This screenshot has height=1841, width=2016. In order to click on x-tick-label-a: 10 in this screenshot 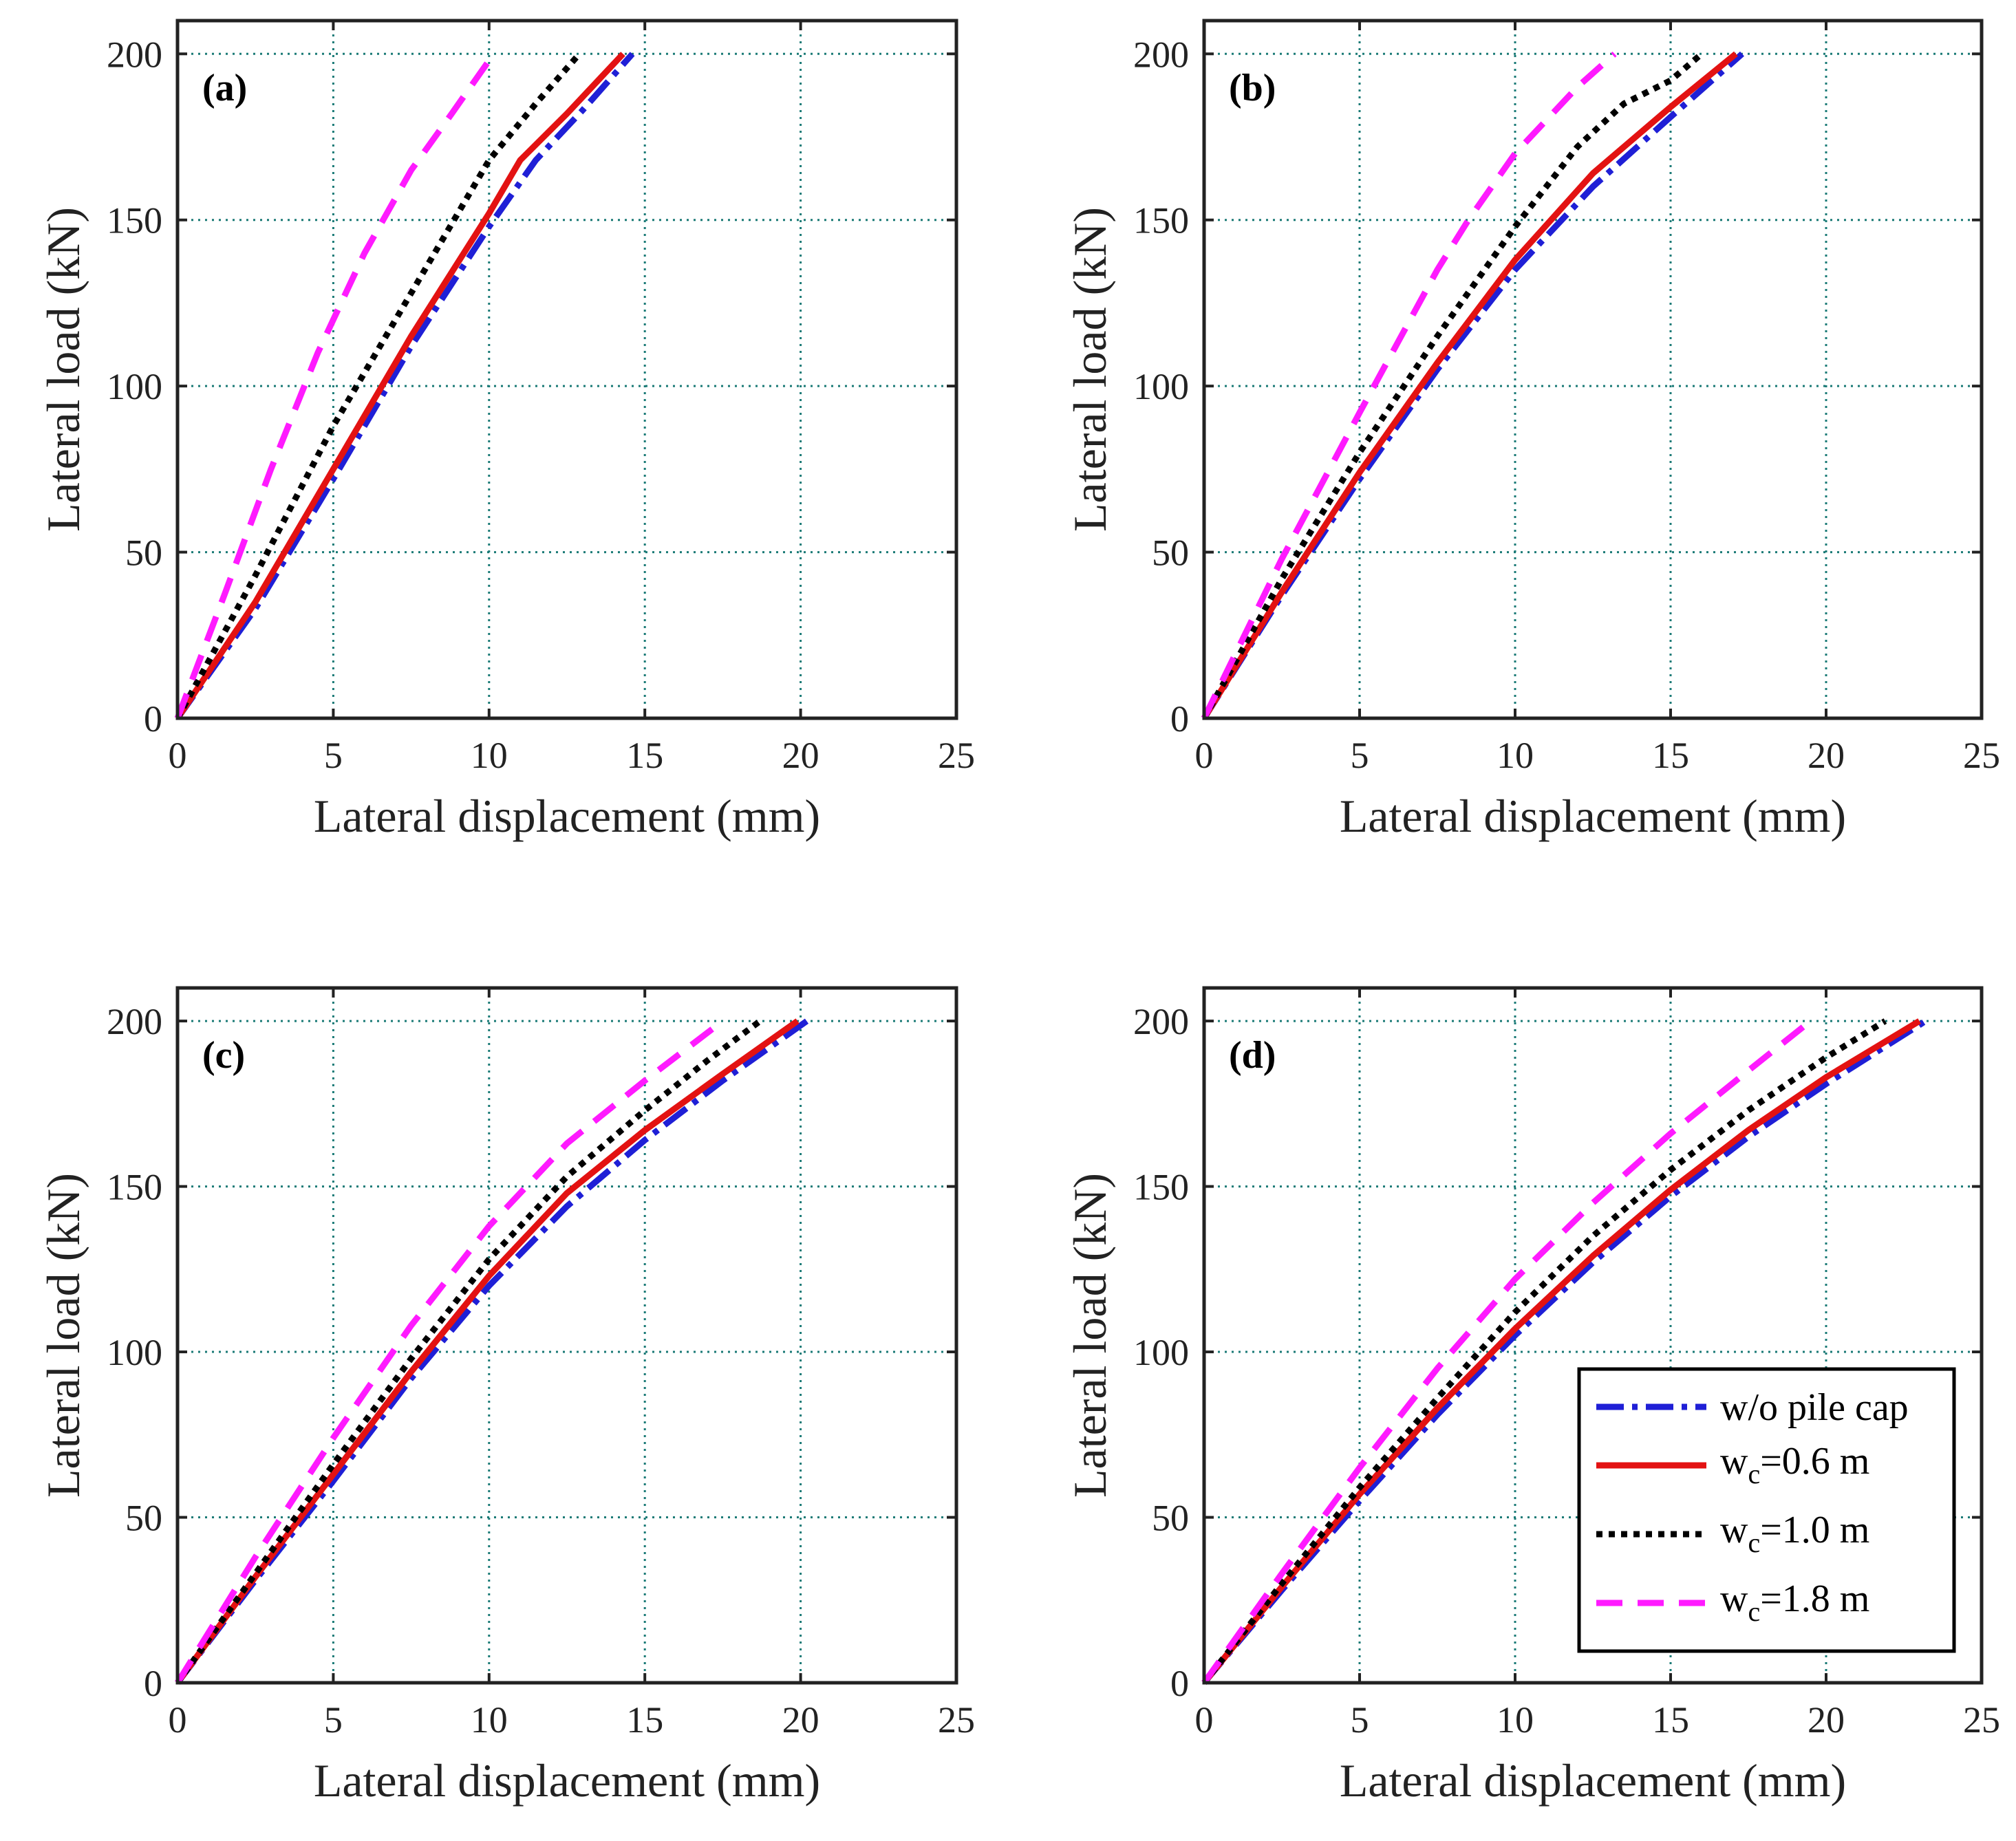, I will do `click(489, 755)`.